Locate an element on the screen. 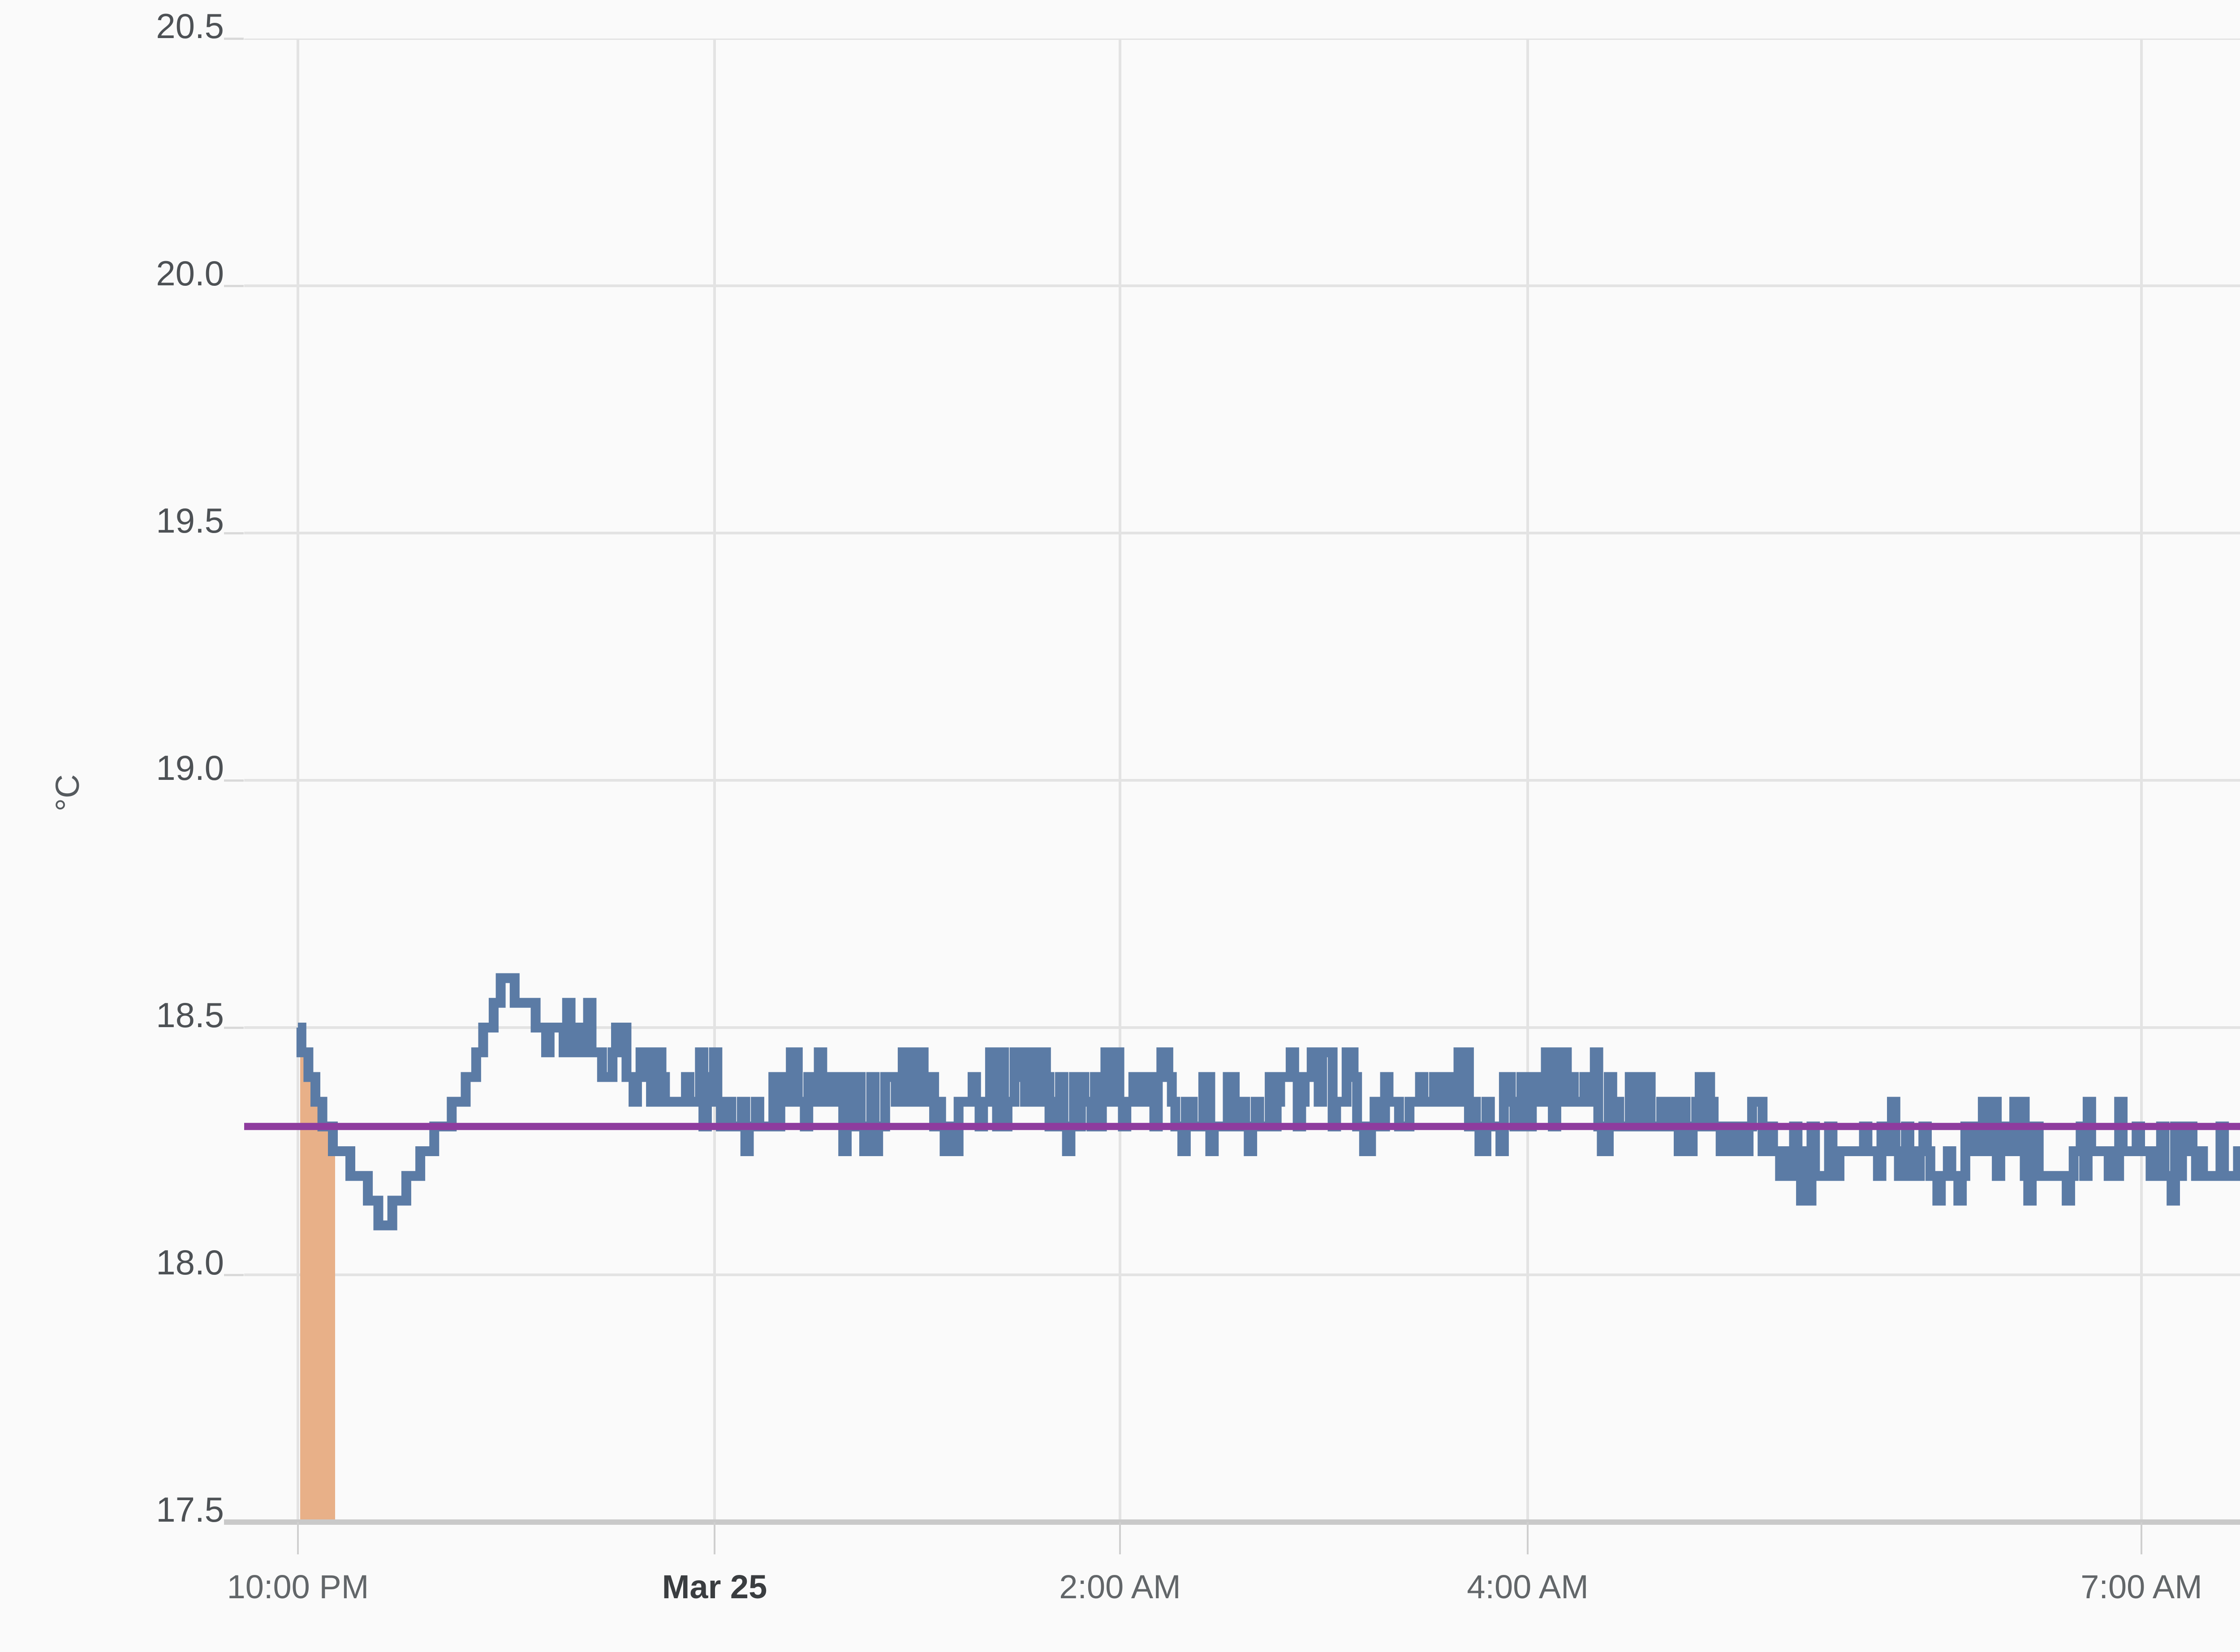 The image size is (2240, 1652). x-axis-spine is located at coordinates (1232, 1522).